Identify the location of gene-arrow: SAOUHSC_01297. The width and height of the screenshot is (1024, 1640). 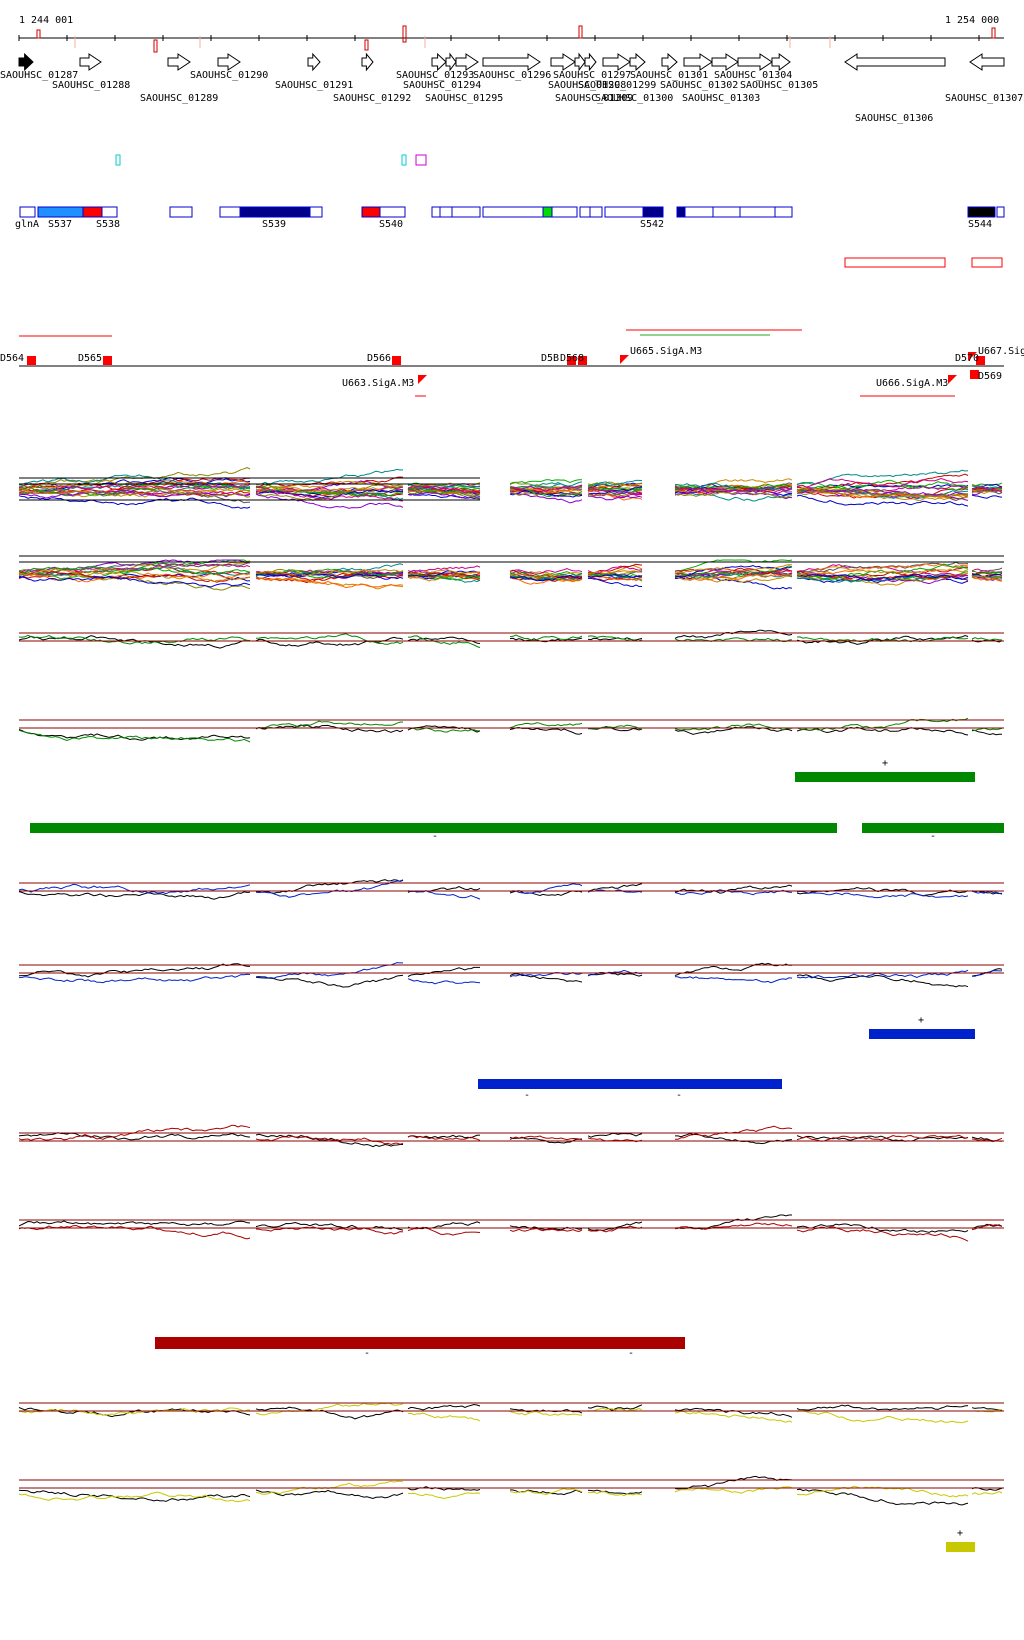
(590, 67).